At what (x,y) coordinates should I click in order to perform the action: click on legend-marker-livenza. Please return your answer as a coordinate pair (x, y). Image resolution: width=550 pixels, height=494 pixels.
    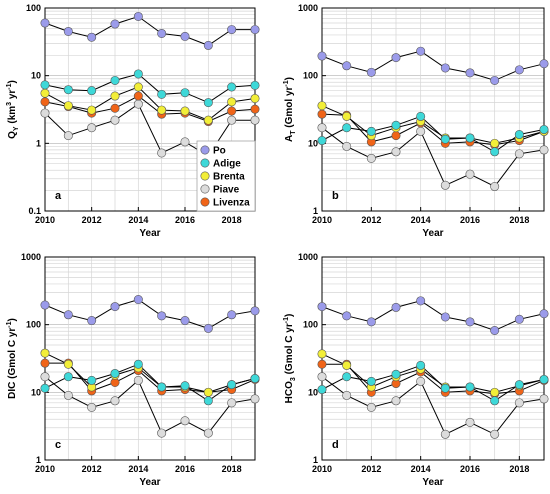
    Looking at the image, I should click on (205, 202).